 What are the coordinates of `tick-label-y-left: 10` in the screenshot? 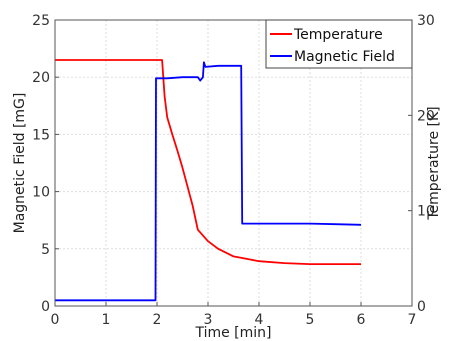 It's located at (41, 193).